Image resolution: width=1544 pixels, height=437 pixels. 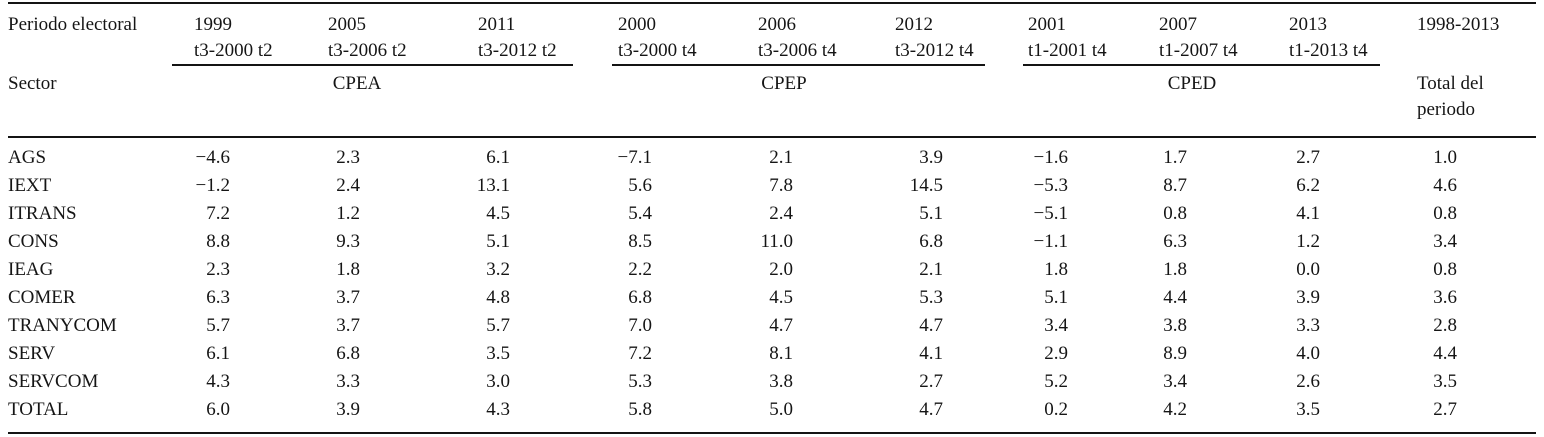 I want to click on table-cell: 3.8, so click(x=781, y=381).